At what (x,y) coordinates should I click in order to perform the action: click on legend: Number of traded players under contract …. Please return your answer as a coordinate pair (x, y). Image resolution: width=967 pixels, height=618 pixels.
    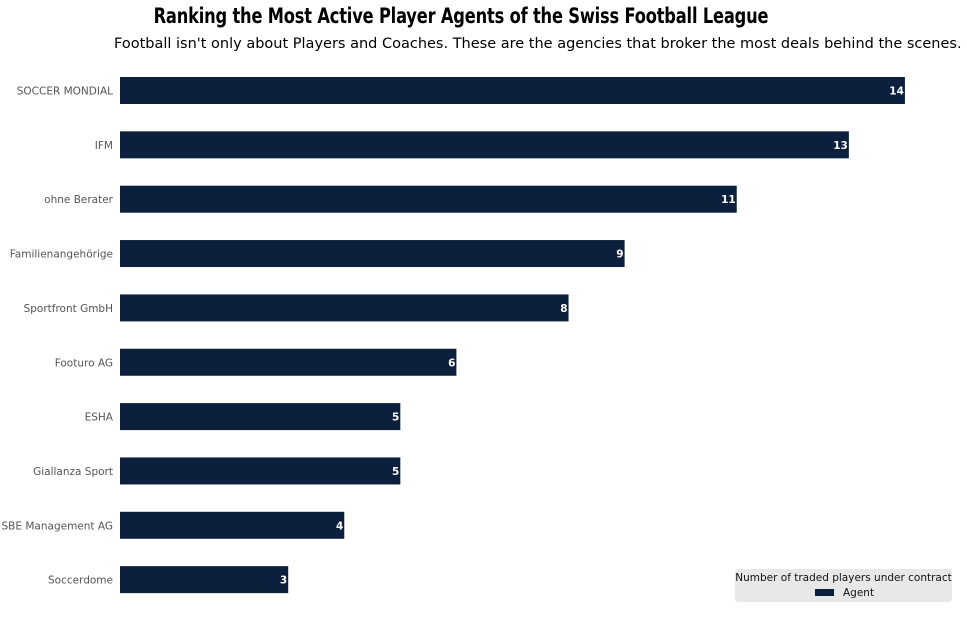
    Looking at the image, I should click on (843, 585).